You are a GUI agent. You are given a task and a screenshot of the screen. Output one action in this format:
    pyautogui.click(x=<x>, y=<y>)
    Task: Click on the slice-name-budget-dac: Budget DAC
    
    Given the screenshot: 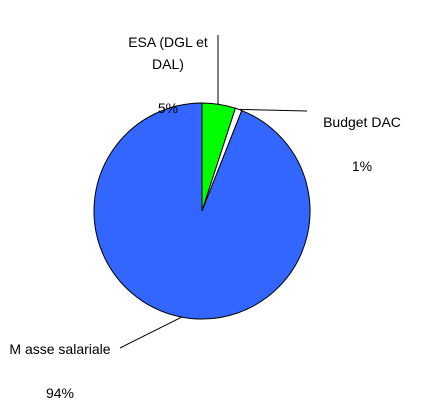 What is the action you would take?
    pyautogui.click(x=362, y=122)
    